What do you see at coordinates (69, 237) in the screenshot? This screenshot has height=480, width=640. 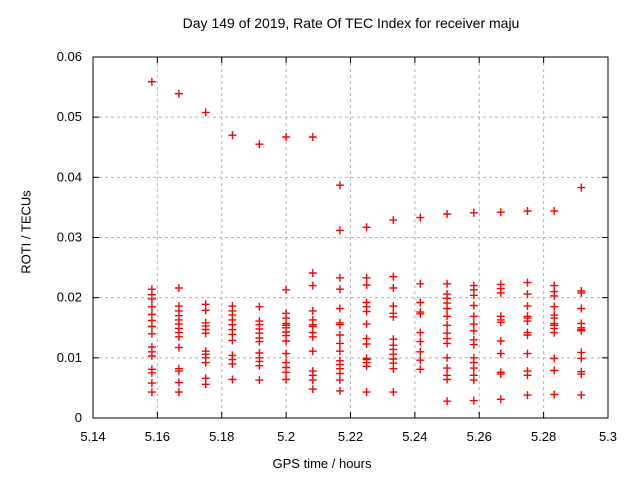 I see `y-tick-label: 0.03` at bounding box center [69, 237].